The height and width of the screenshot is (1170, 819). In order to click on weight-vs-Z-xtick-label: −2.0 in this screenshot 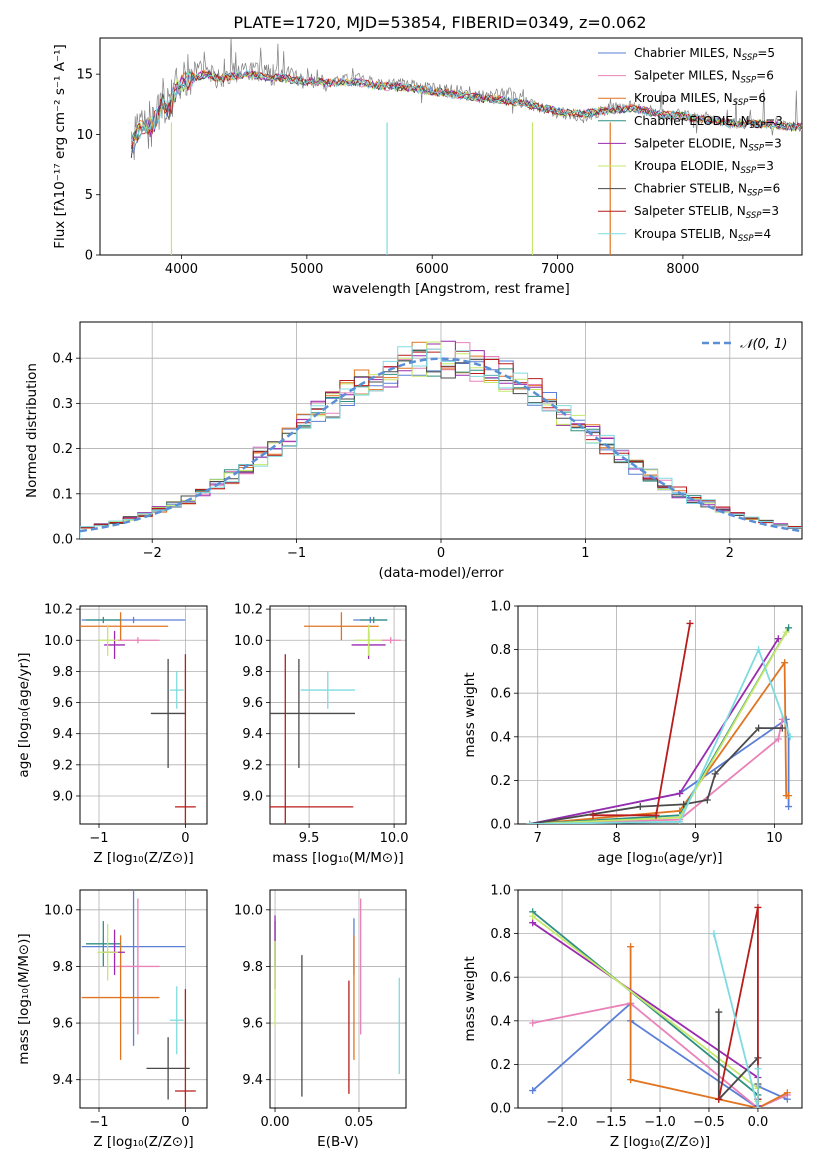, I will do `click(562, 1122)`.